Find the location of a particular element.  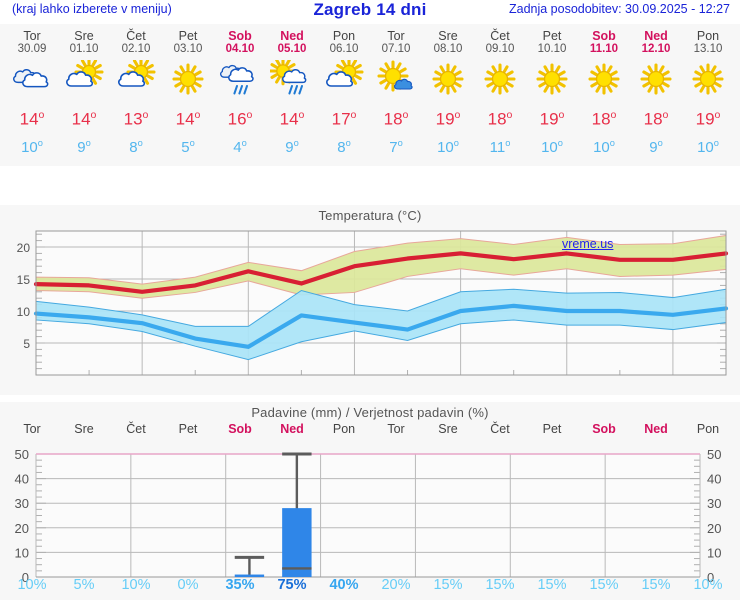

forecast-day-column: Tor 07.10 18o 7o is located at coordinates (396, 95).